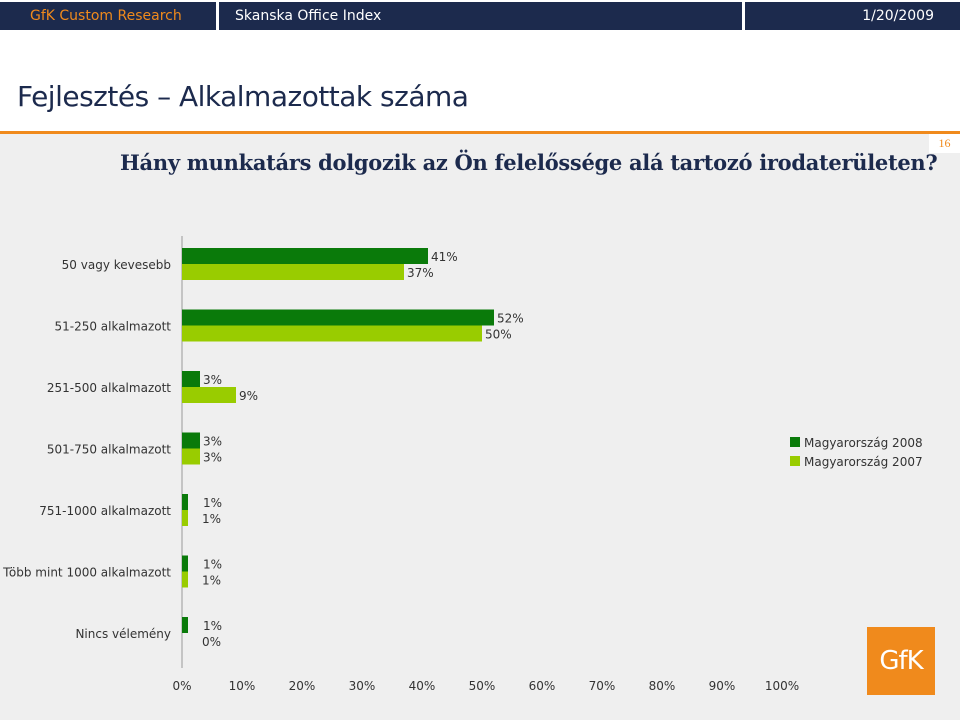 The image size is (960, 720). I want to click on category-label: 751-1000 alkalmazott, so click(105, 511).